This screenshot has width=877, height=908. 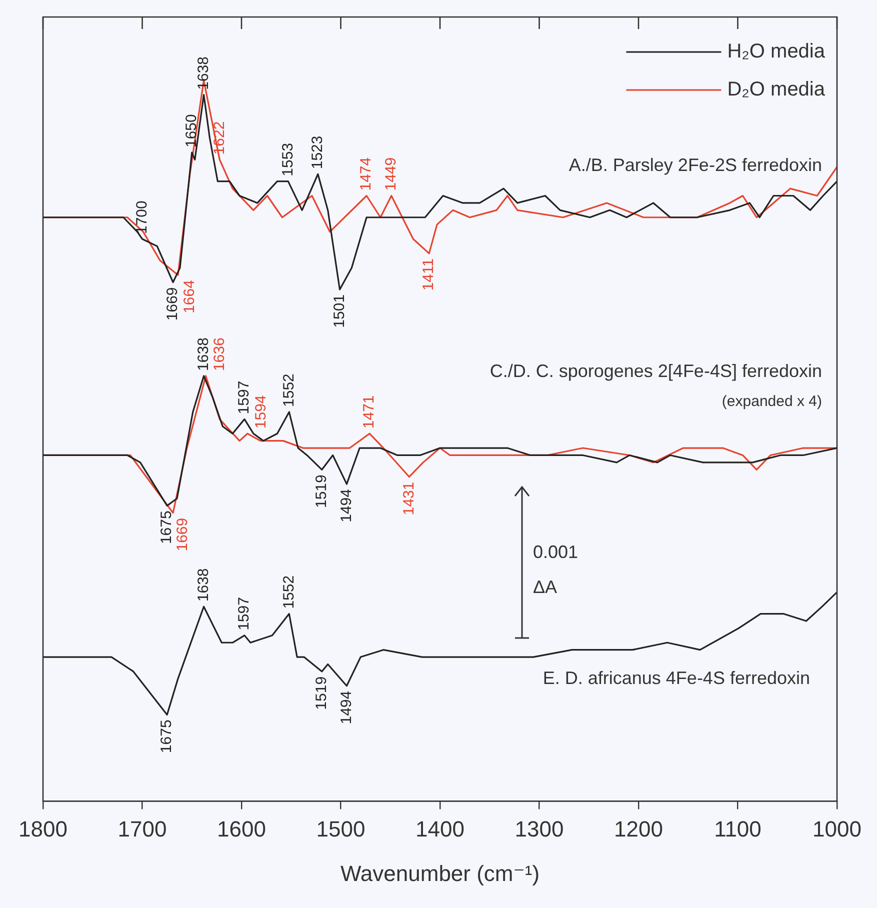 I want to click on annotation: 1594, so click(x=261, y=412).